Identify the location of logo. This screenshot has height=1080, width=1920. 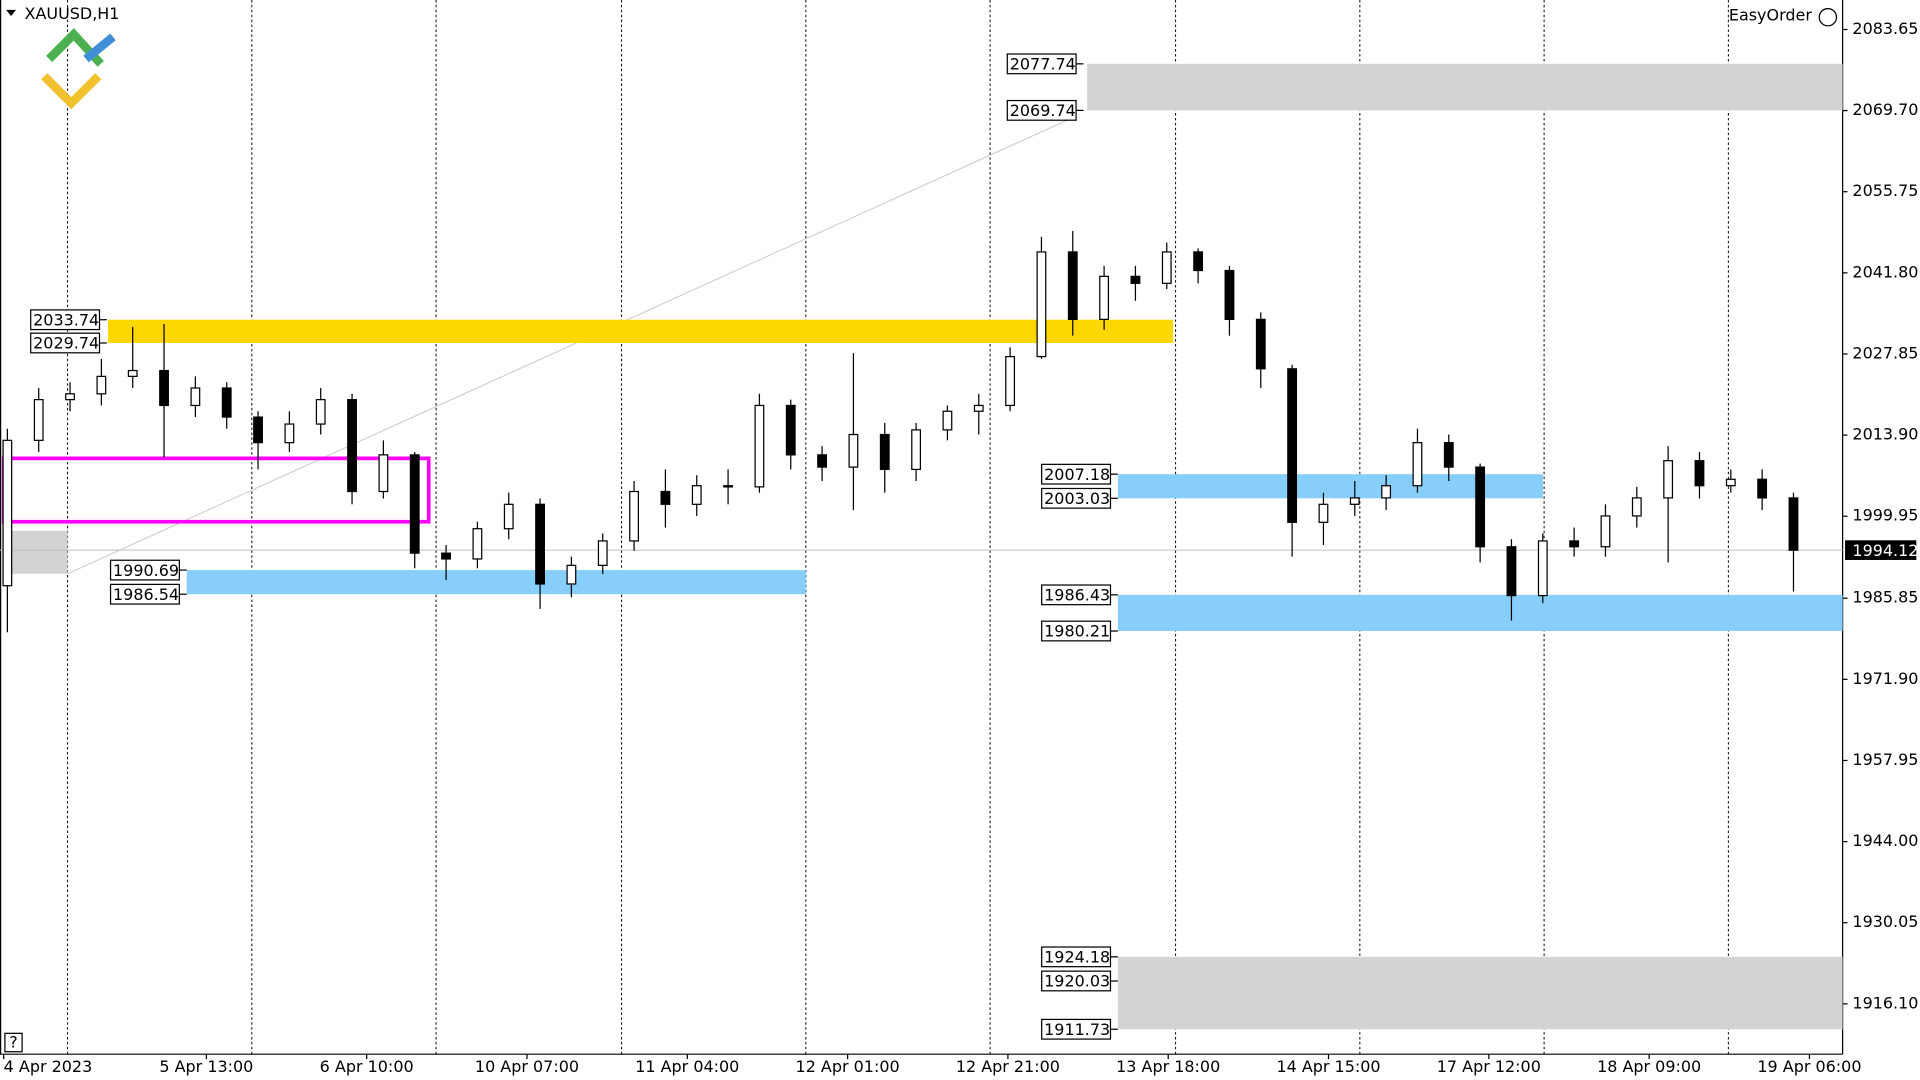
(78, 69).